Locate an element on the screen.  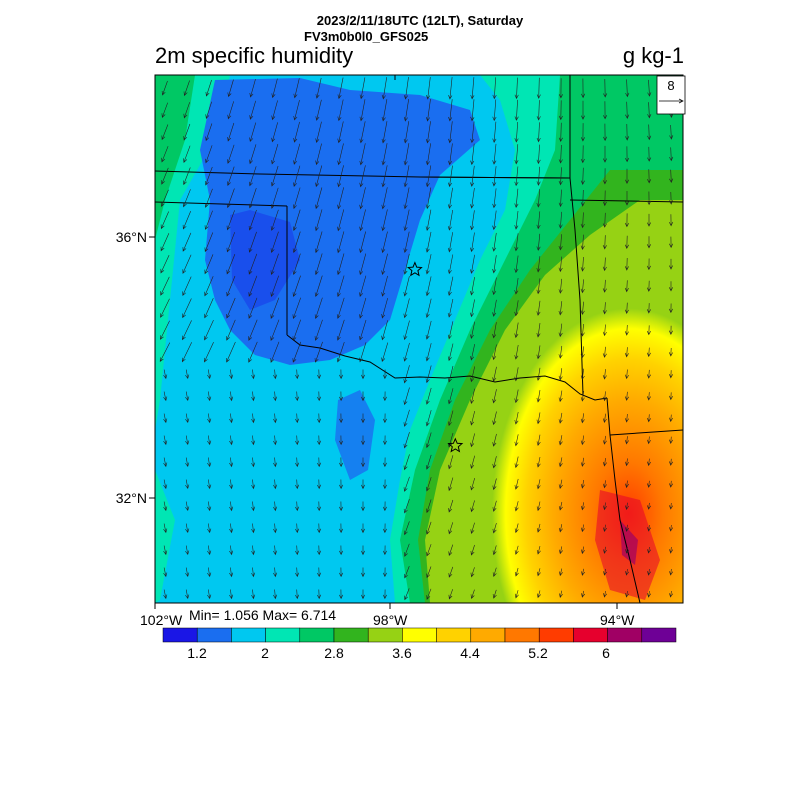
colorbar-label: 5.2 is located at coordinates (538, 653).